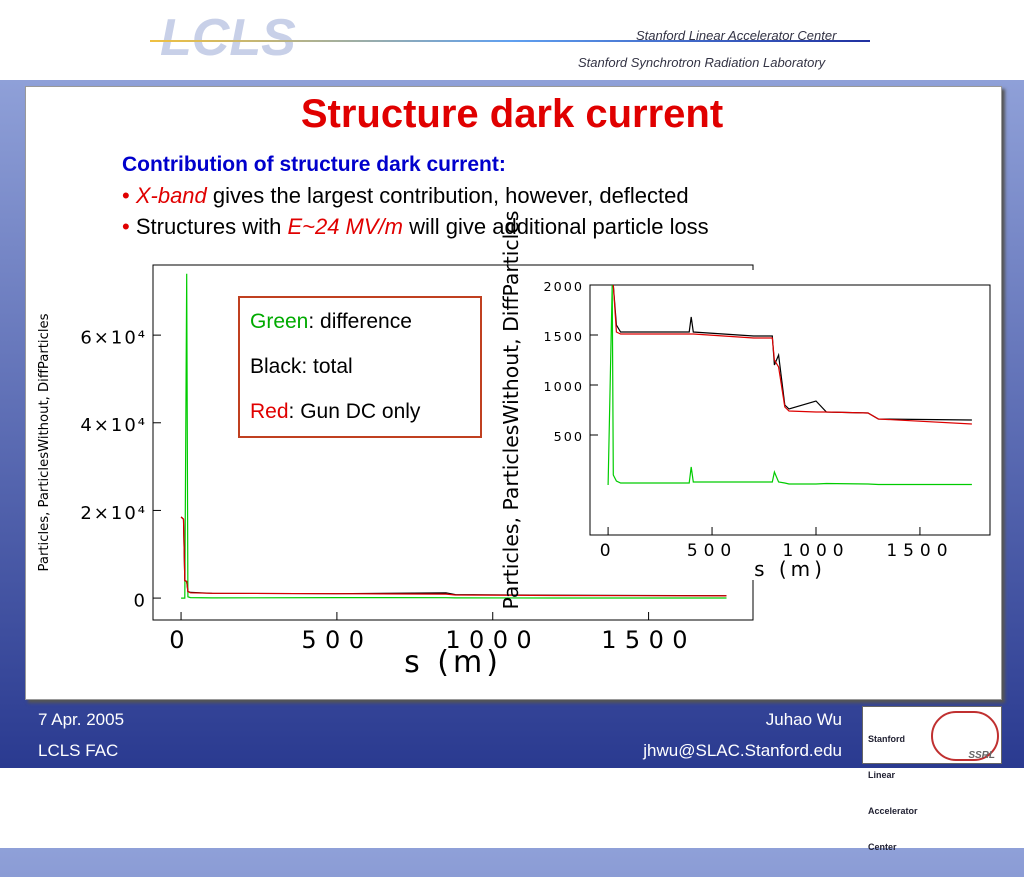 The image size is (1024, 877). I want to click on logo-line: Accelerator, so click(893, 811).